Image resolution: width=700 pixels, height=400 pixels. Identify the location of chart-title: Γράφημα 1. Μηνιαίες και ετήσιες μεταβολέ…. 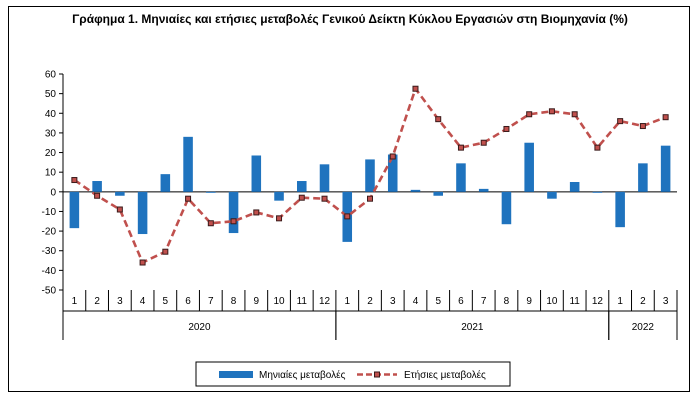
(350, 19).